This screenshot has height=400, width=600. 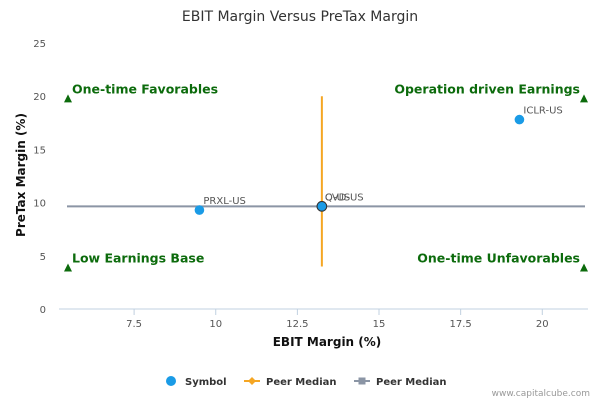 What do you see at coordinates (498, 258) in the screenshot?
I see `quadrant-label: One-time Unfavorables` at bounding box center [498, 258].